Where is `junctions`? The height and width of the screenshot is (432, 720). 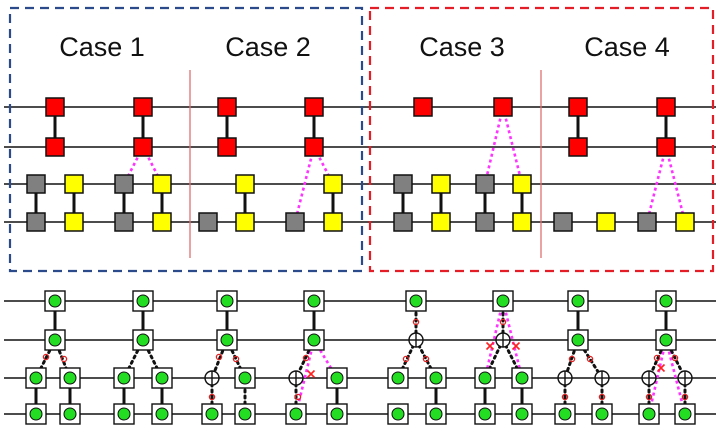
junctions is located at coordinates (448, 359).